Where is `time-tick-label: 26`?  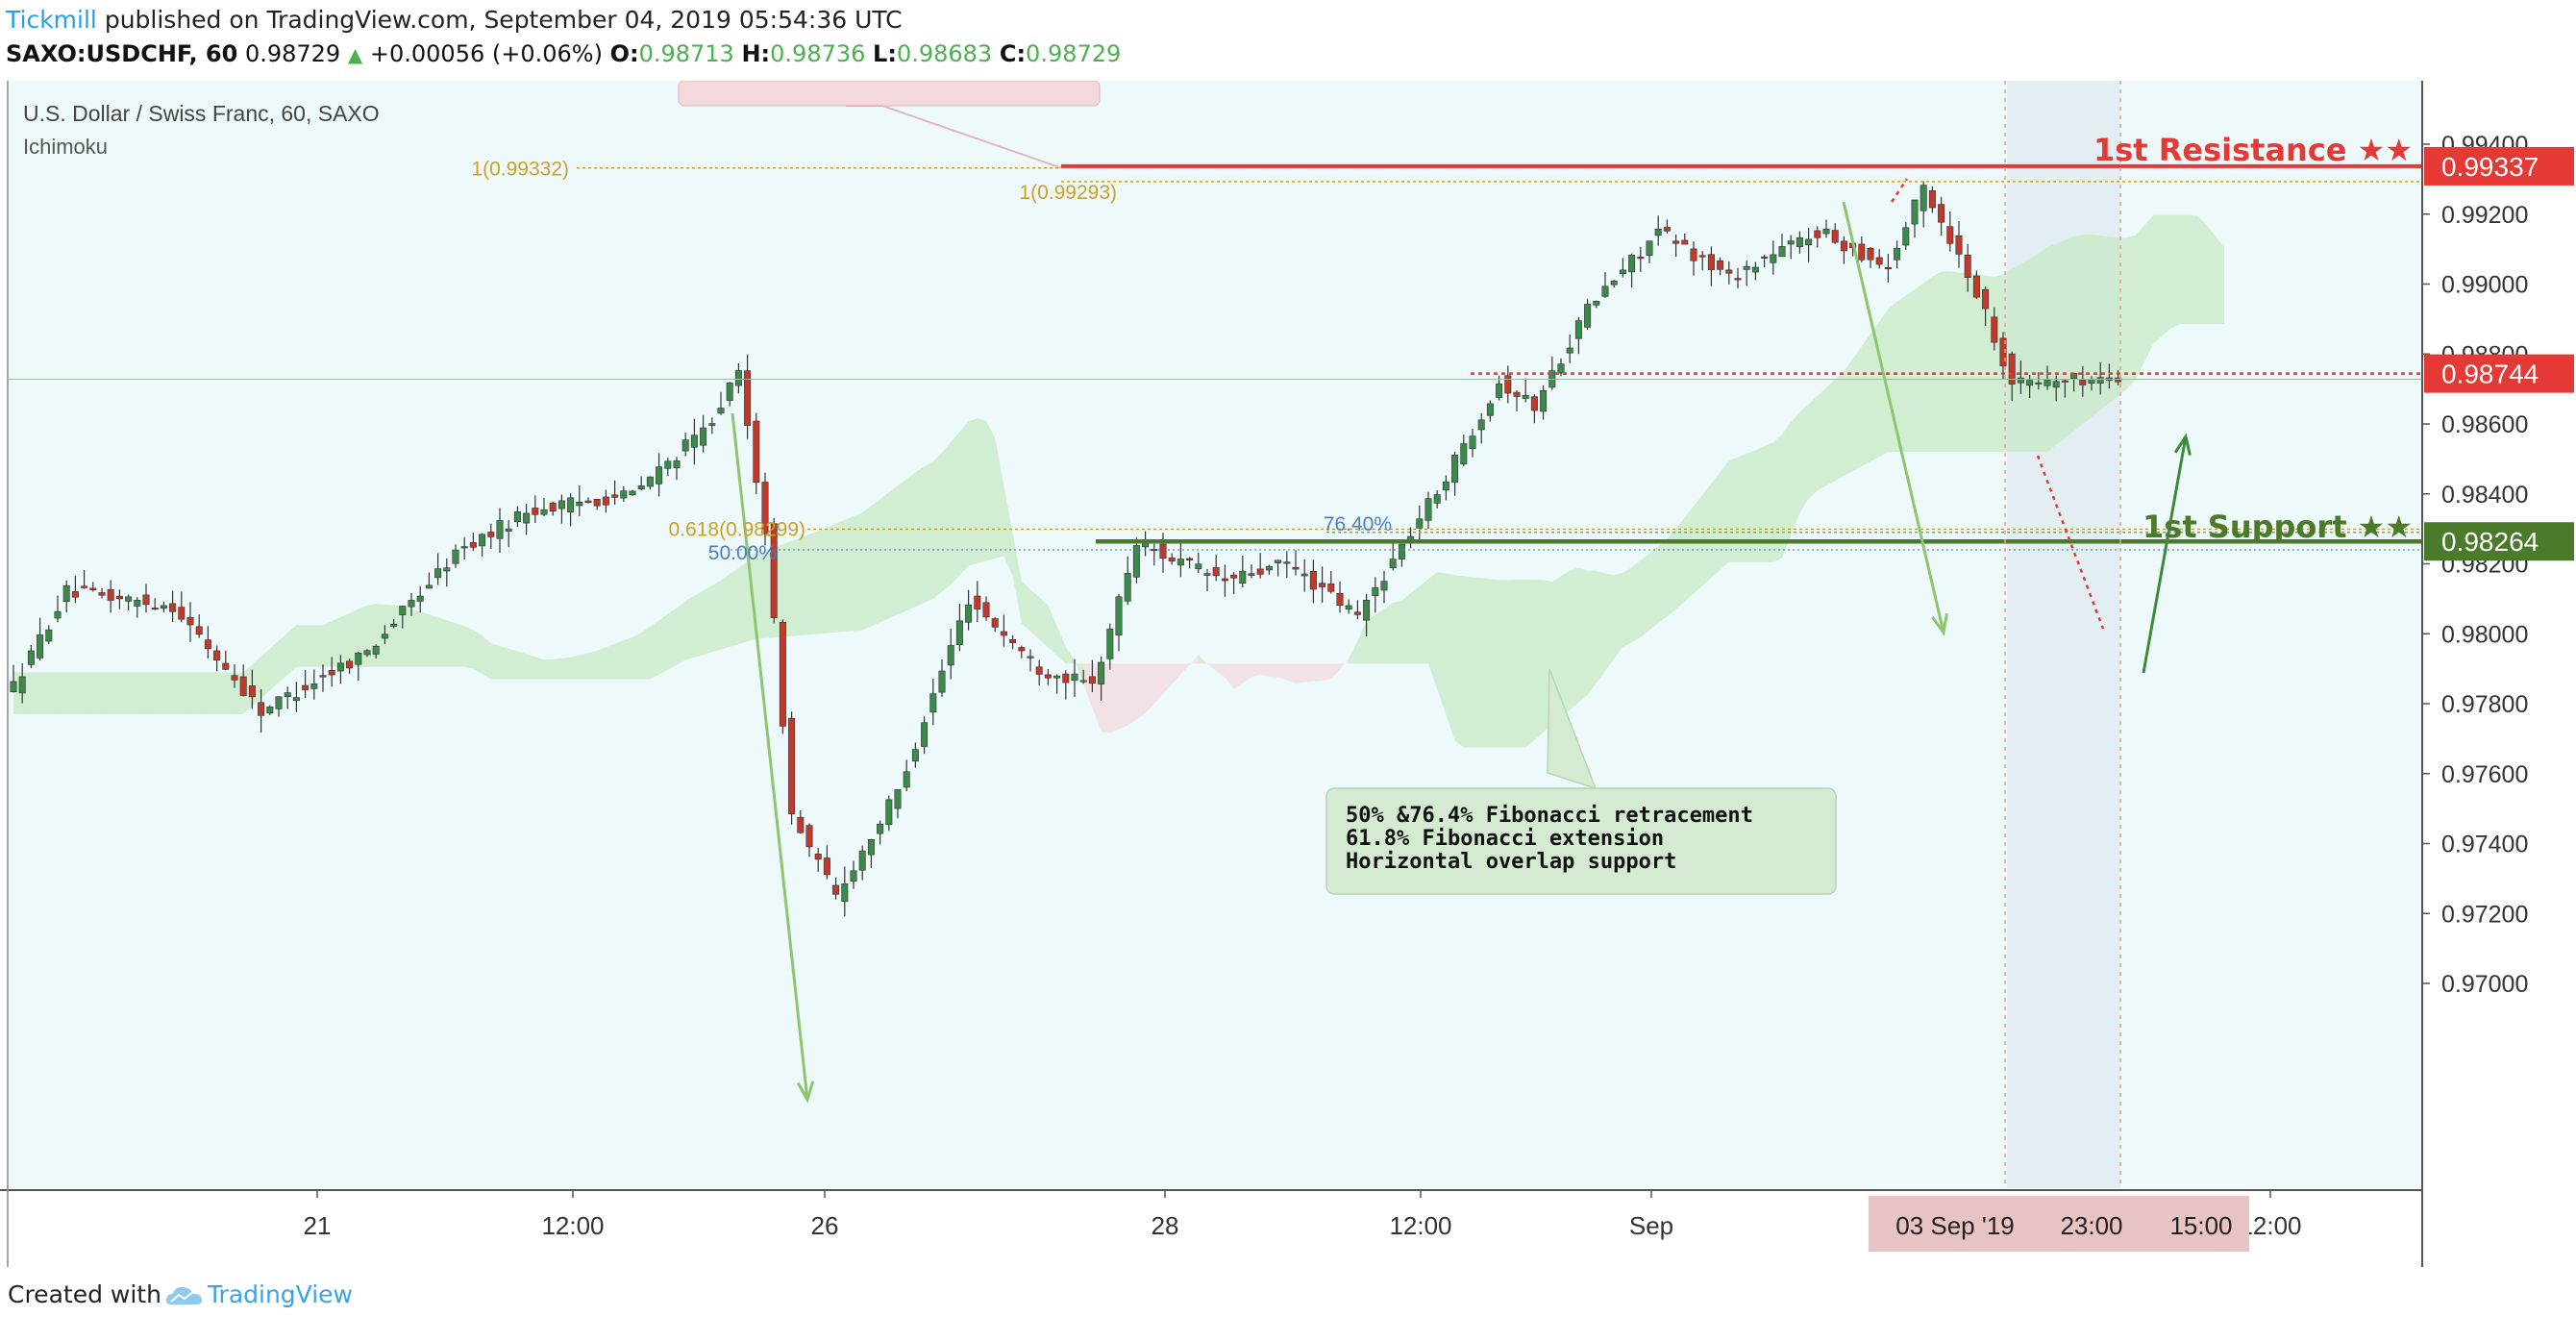 time-tick-label: 26 is located at coordinates (825, 1225).